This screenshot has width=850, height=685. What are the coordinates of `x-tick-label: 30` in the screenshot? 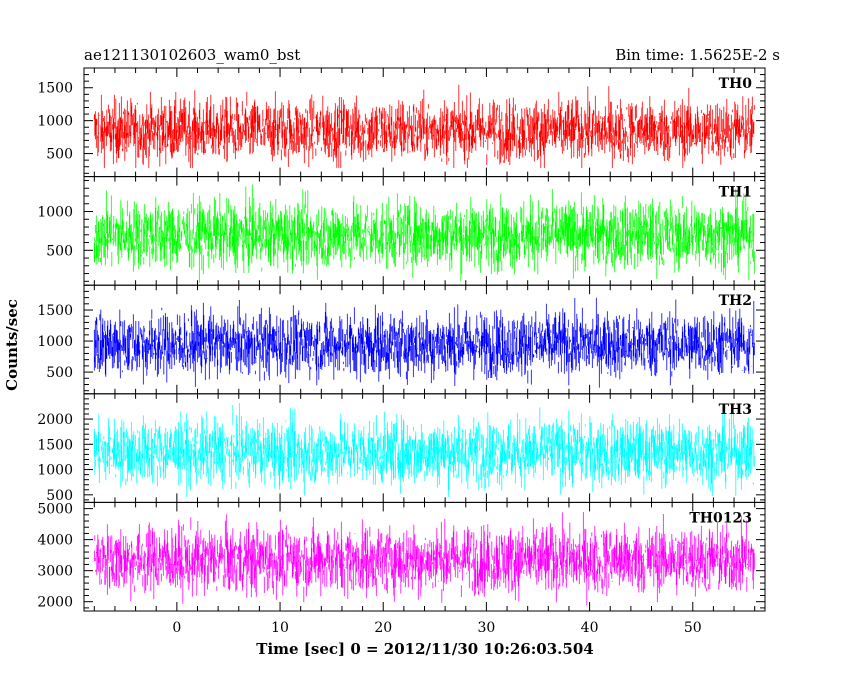 It's located at (486, 628).